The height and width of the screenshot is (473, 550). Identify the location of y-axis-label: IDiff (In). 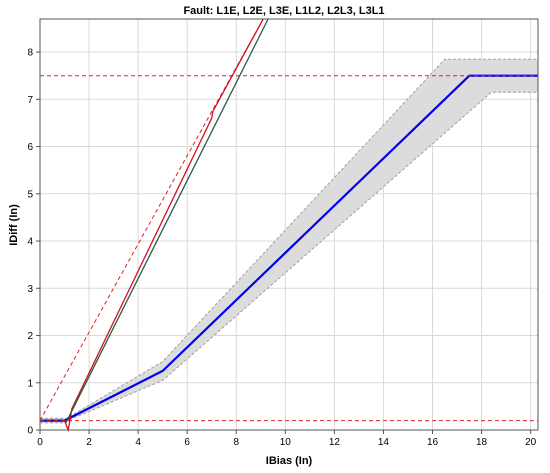
(14, 225).